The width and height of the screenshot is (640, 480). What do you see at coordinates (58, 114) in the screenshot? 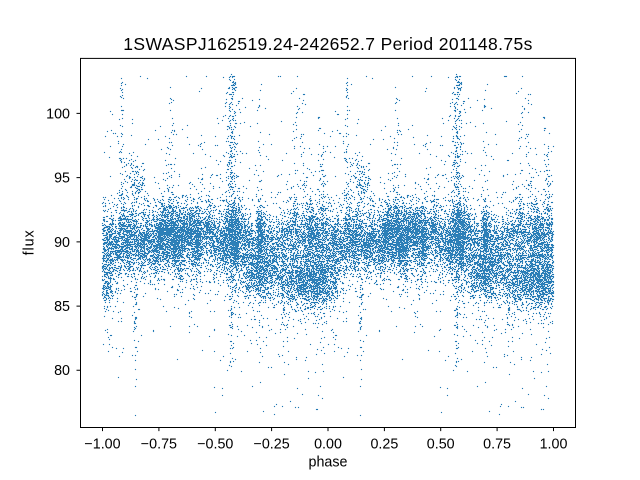
I see `svg-text: 100` at bounding box center [58, 114].